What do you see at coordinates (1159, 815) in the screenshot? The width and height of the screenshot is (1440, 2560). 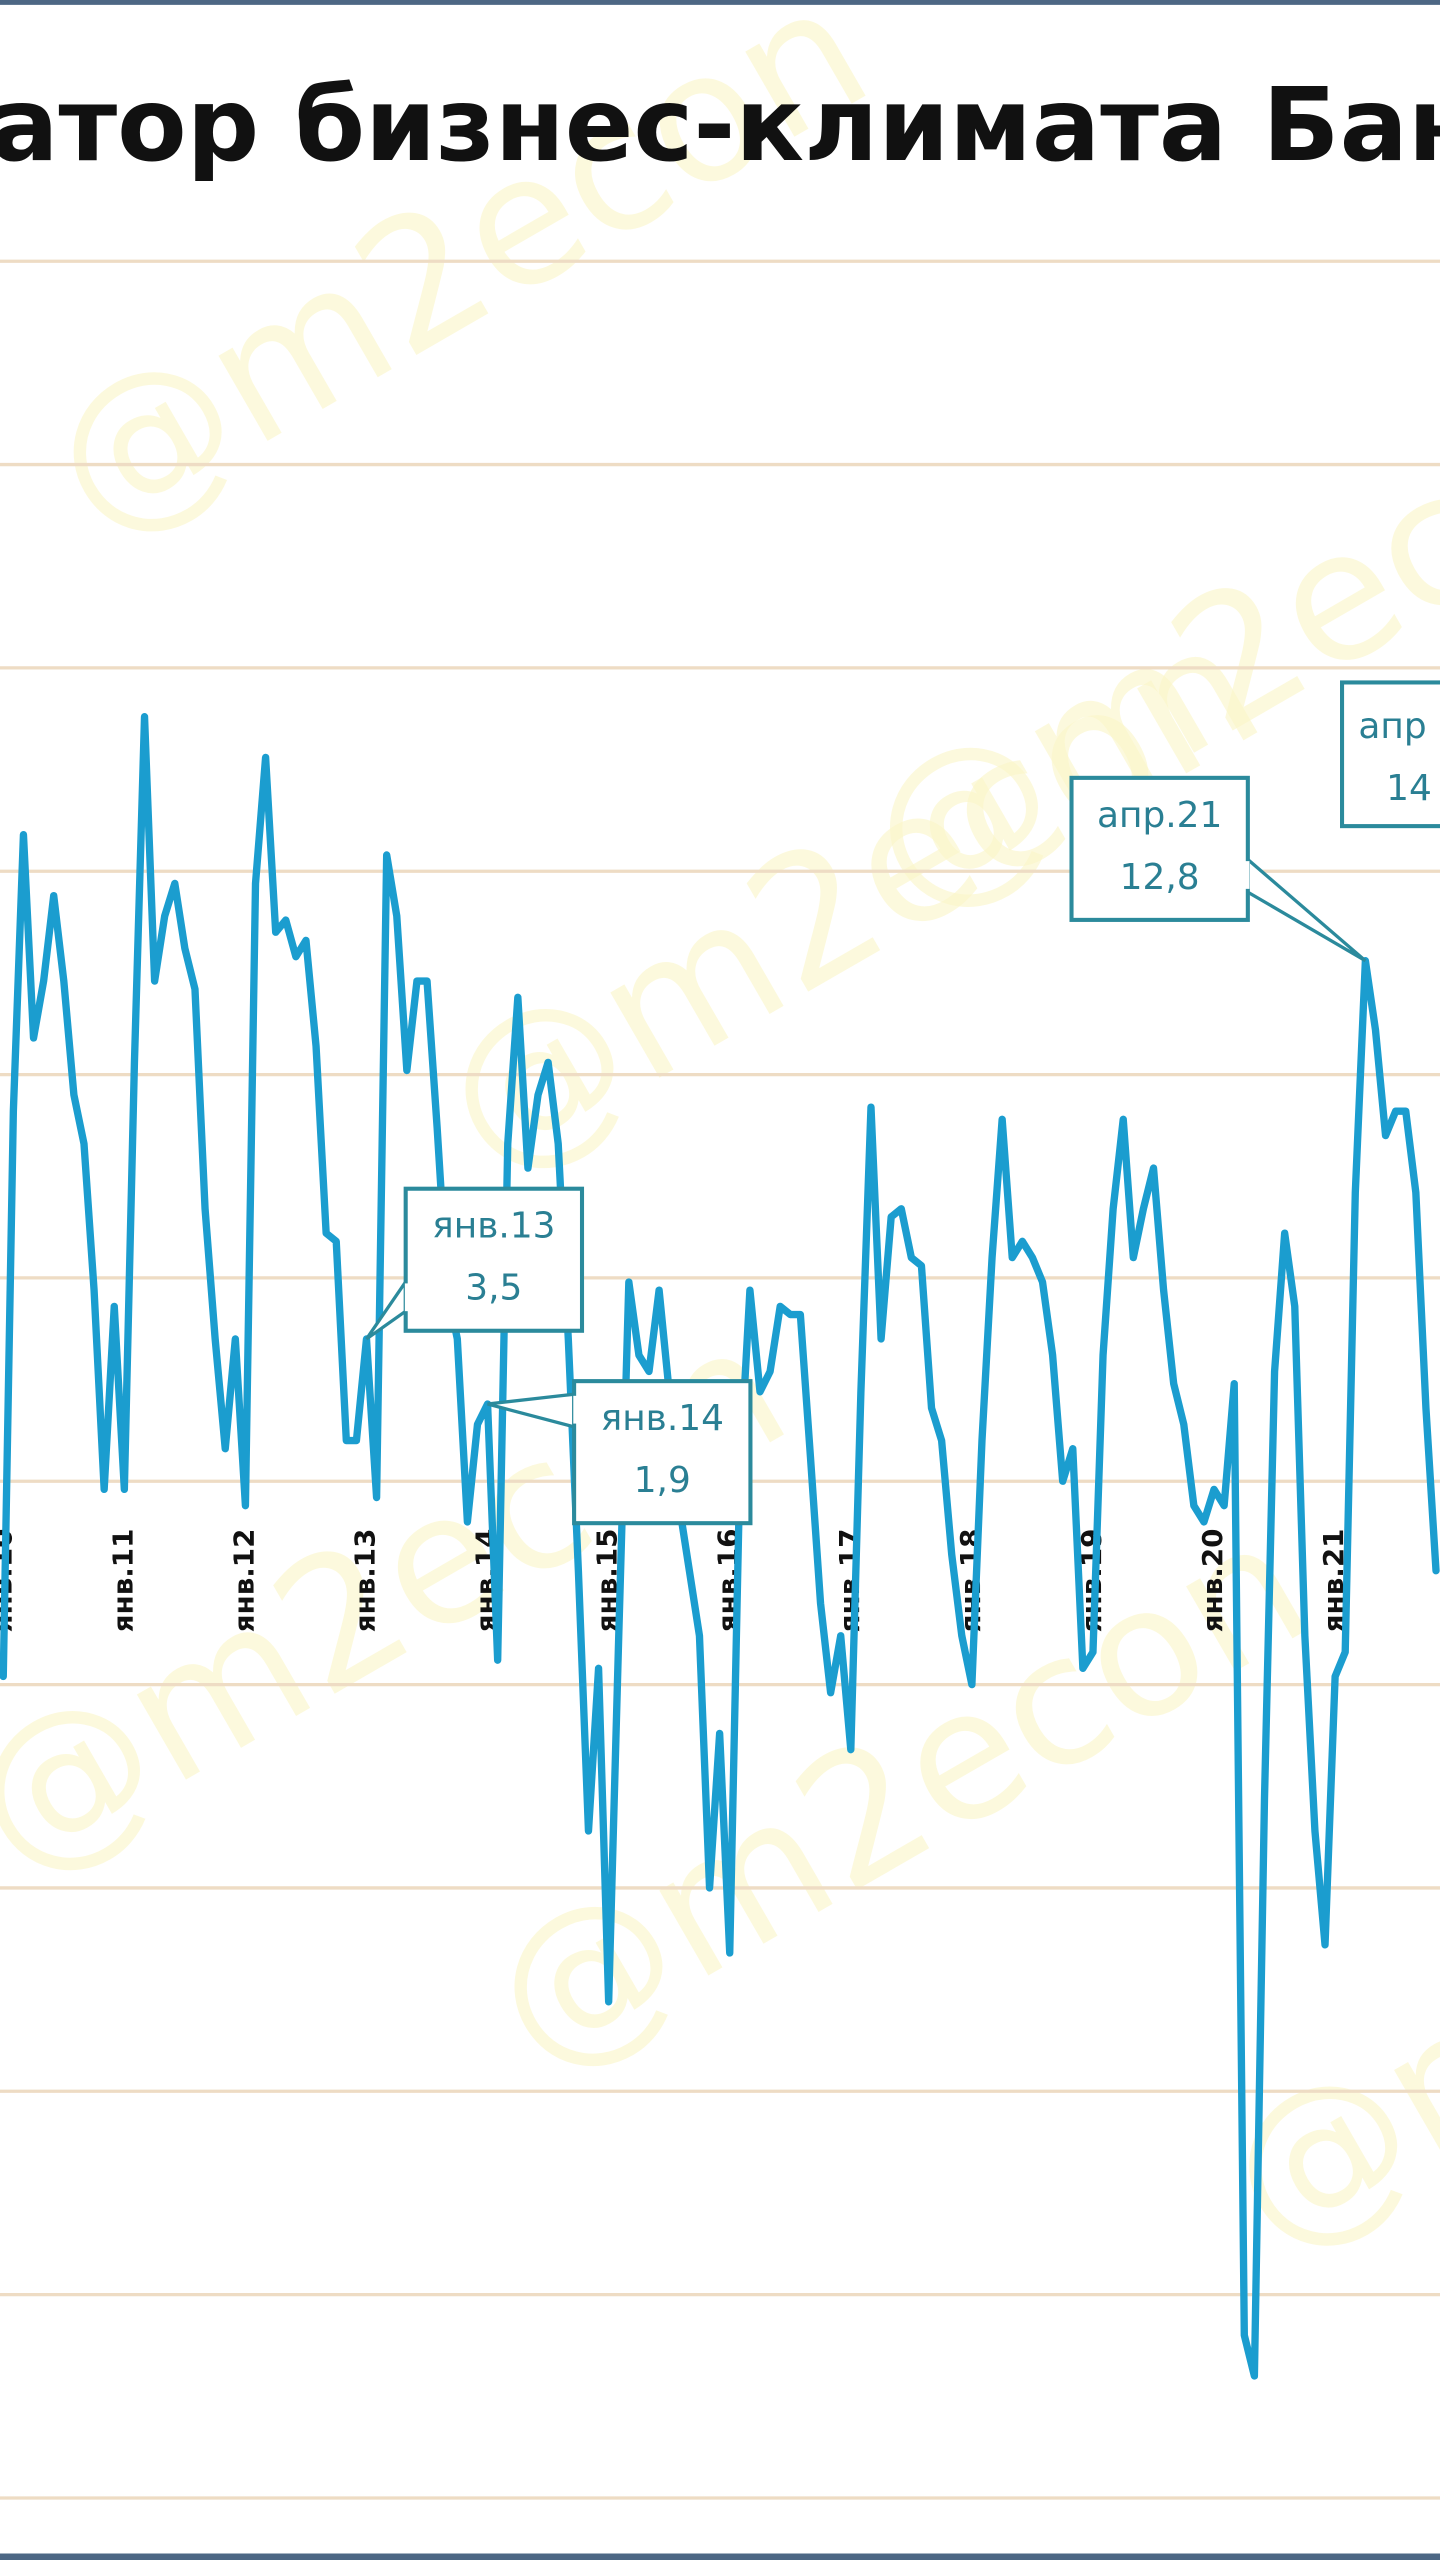 I see `callout-date: апр.21` at bounding box center [1159, 815].